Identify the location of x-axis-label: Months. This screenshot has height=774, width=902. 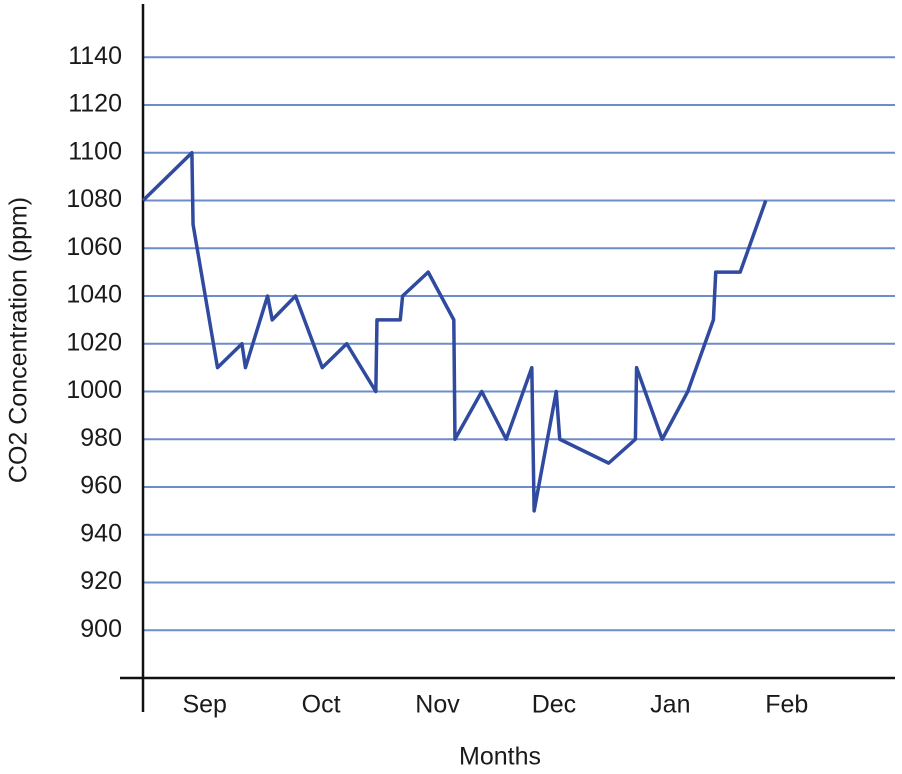
(500, 757).